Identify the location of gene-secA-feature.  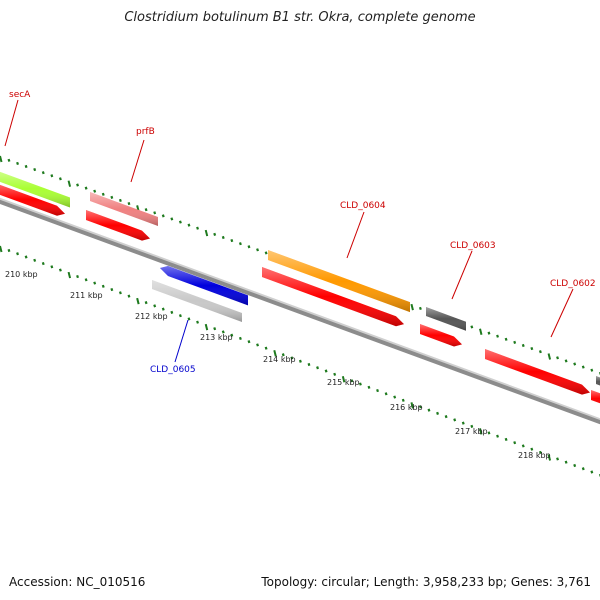
(35, 189).